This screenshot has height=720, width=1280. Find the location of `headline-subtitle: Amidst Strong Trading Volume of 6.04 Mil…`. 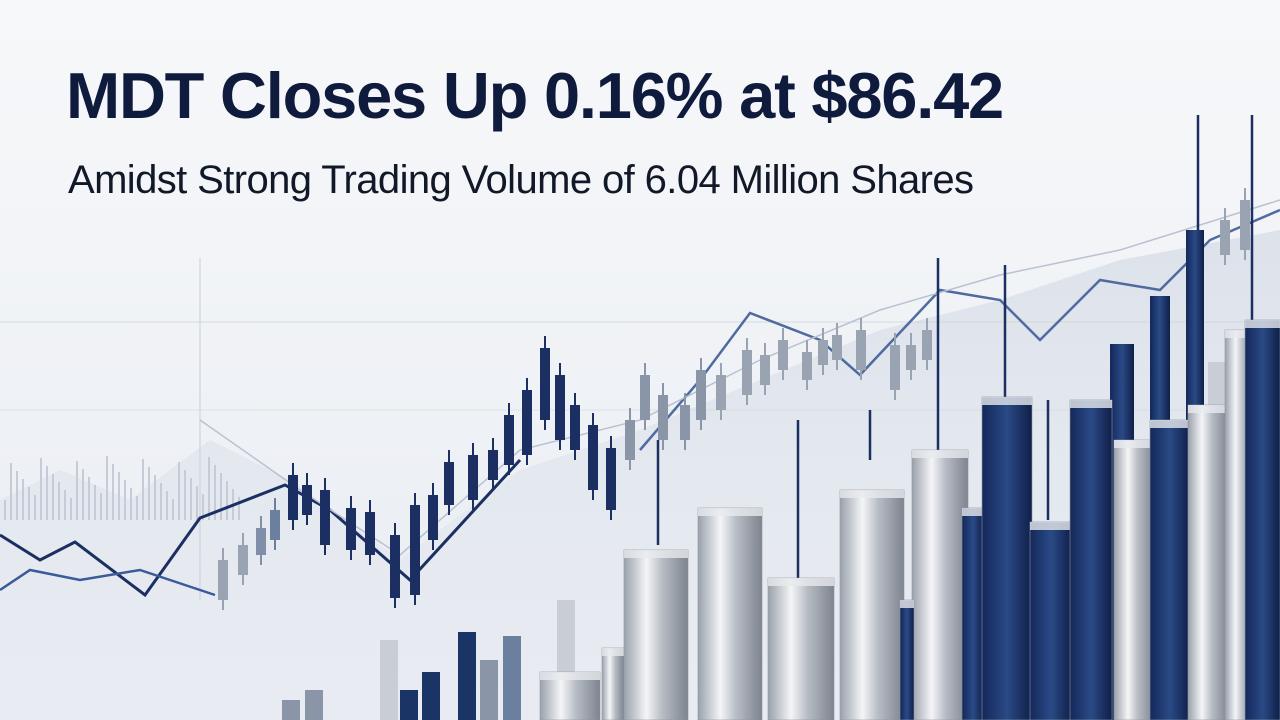

headline-subtitle: Amidst Strong Trading Volume of 6.04 Mil… is located at coordinates (521, 180).